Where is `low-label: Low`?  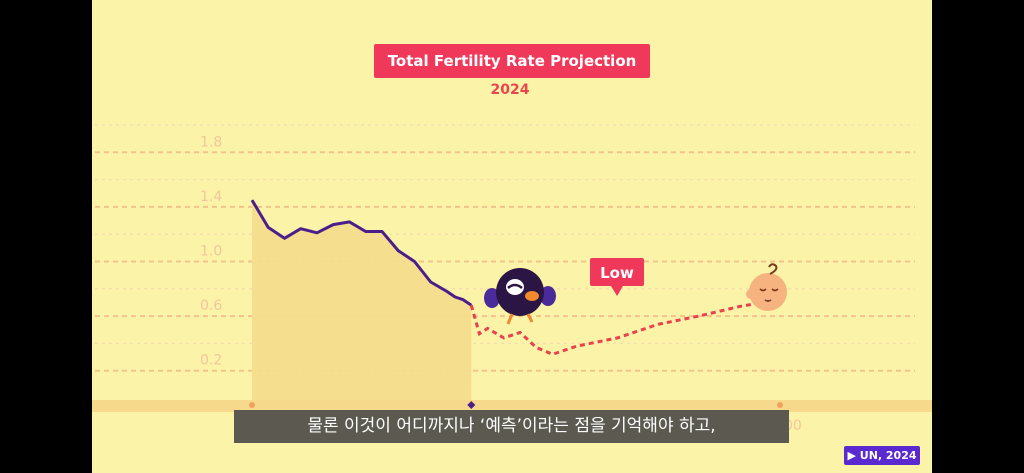
low-label: Low is located at coordinates (617, 273).